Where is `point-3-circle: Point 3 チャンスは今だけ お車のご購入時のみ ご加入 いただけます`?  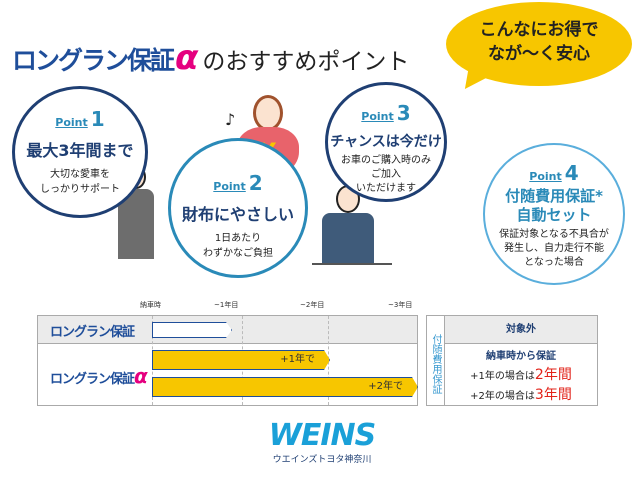 point-3-circle: Point 3 チャンスは今だけ お車のご購入時のみ ご加入 いただけます is located at coordinates (386, 142).